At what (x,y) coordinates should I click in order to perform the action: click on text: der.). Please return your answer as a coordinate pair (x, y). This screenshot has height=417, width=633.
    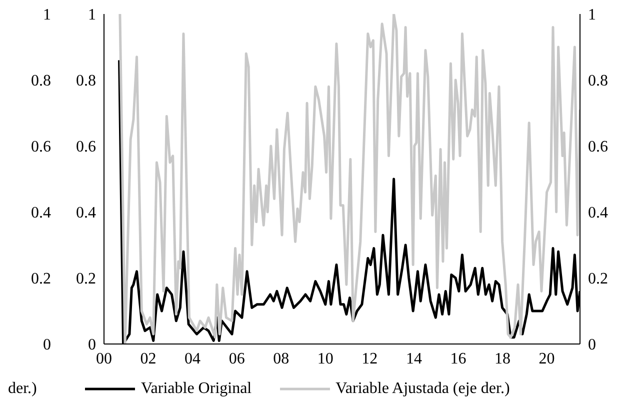
    Looking at the image, I should click on (22, 389).